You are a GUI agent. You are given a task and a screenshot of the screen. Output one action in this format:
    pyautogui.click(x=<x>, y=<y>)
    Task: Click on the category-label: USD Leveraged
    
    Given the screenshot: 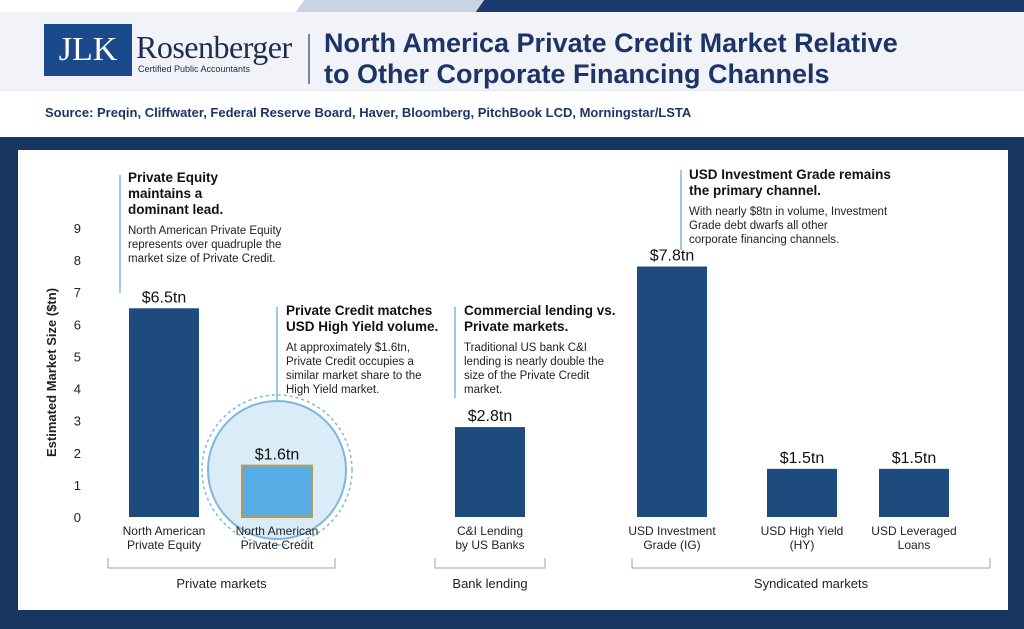 What is the action you would take?
    pyautogui.click(x=913, y=531)
    